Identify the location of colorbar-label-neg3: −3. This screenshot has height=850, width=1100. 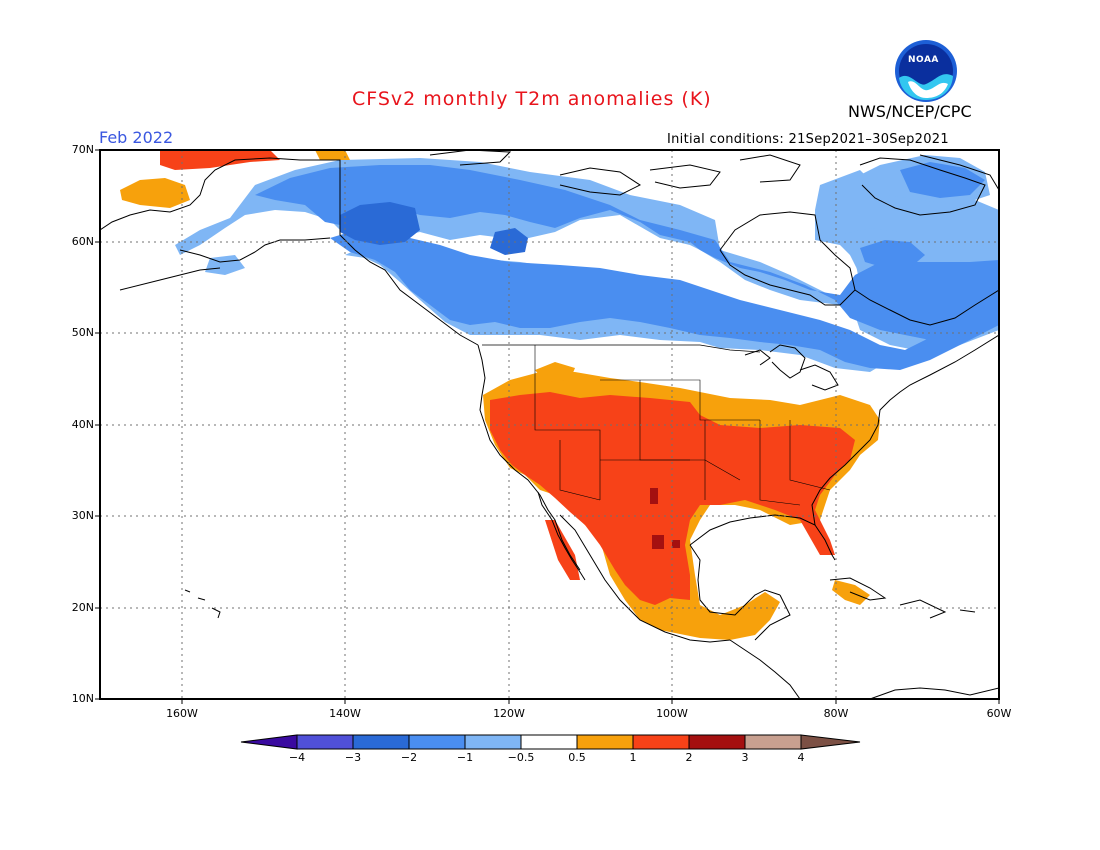
(353, 757).